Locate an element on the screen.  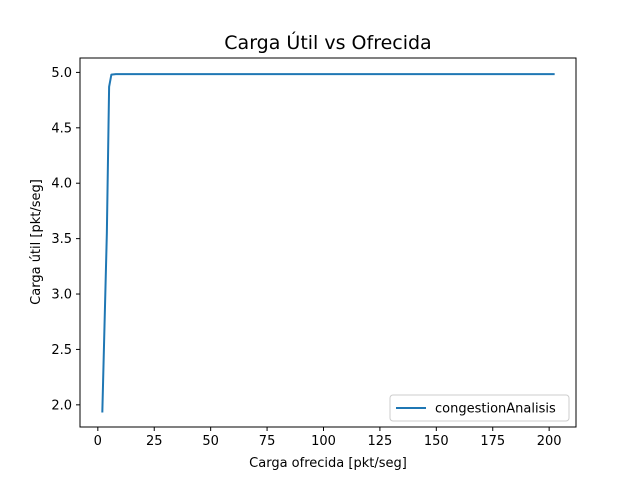
x-axis-ticks: 0 25 50 75 100 125 150 175 200 is located at coordinates (328, 438).